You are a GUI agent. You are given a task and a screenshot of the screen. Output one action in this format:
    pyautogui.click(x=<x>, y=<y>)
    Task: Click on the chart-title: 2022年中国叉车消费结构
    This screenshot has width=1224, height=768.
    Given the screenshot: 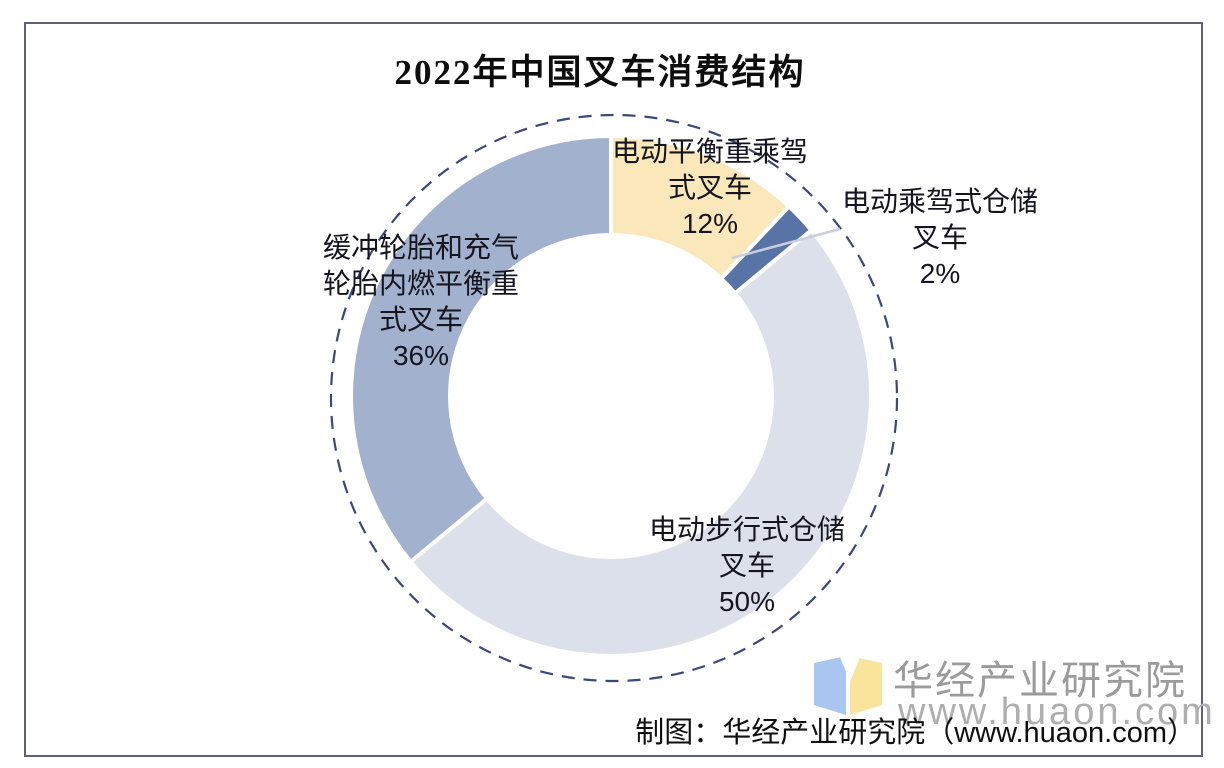 What is the action you would take?
    pyautogui.click(x=600, y=72)
    